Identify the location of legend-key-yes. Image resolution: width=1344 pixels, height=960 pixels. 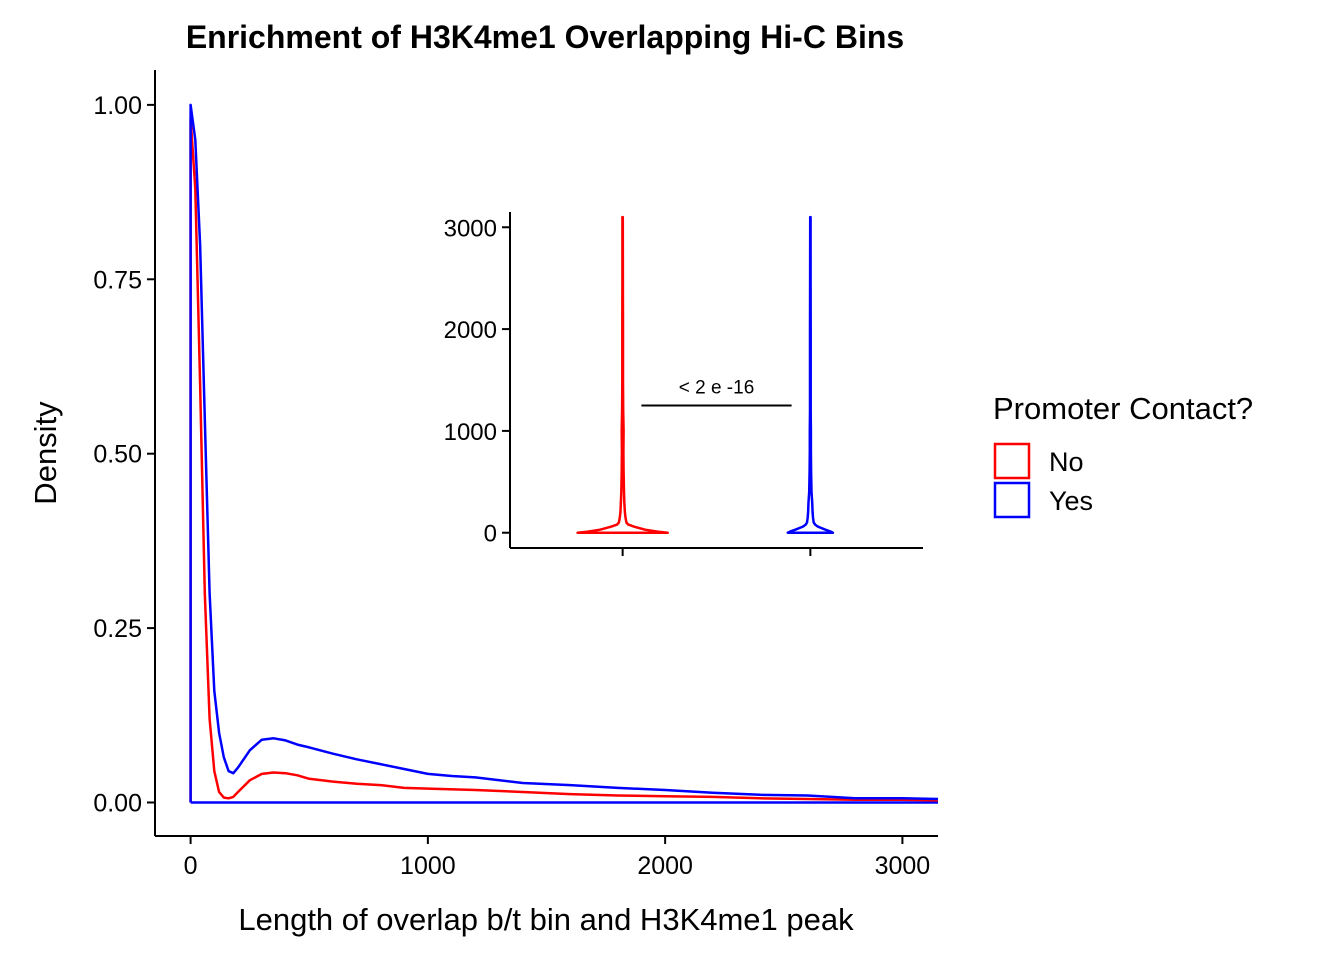
(1012, 500).